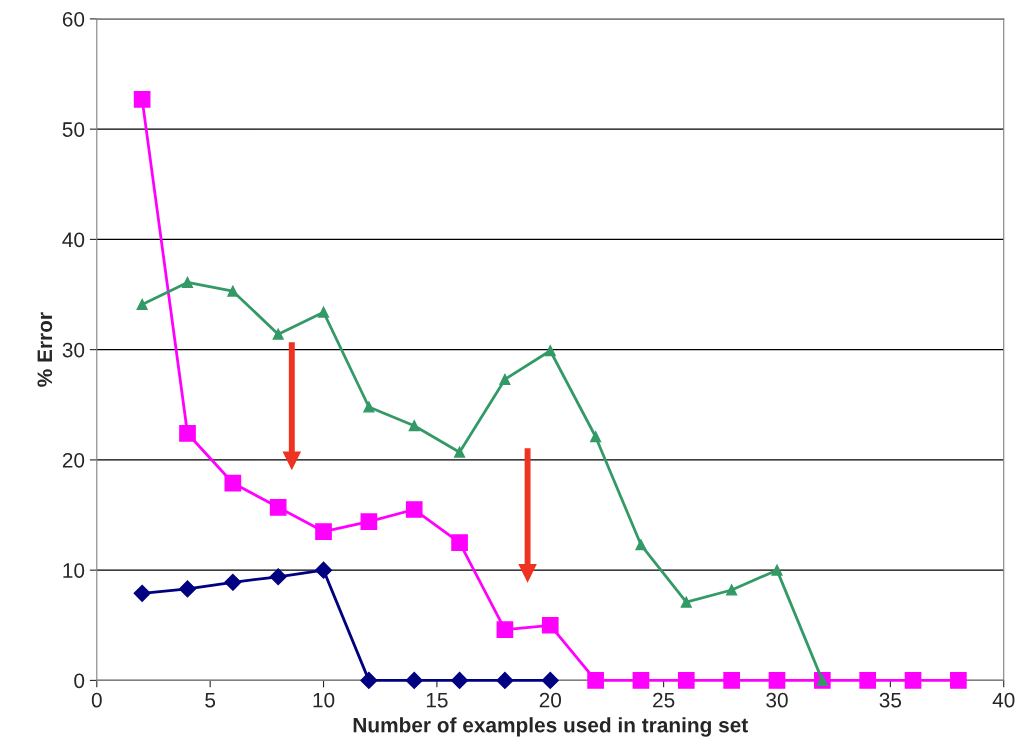 The width and height of the screenshot is (1019, 756). What do you see at coordinates (74, 570) in the screenshot?
I see `y-tick-label: 10` at bounding box center [74, 570].